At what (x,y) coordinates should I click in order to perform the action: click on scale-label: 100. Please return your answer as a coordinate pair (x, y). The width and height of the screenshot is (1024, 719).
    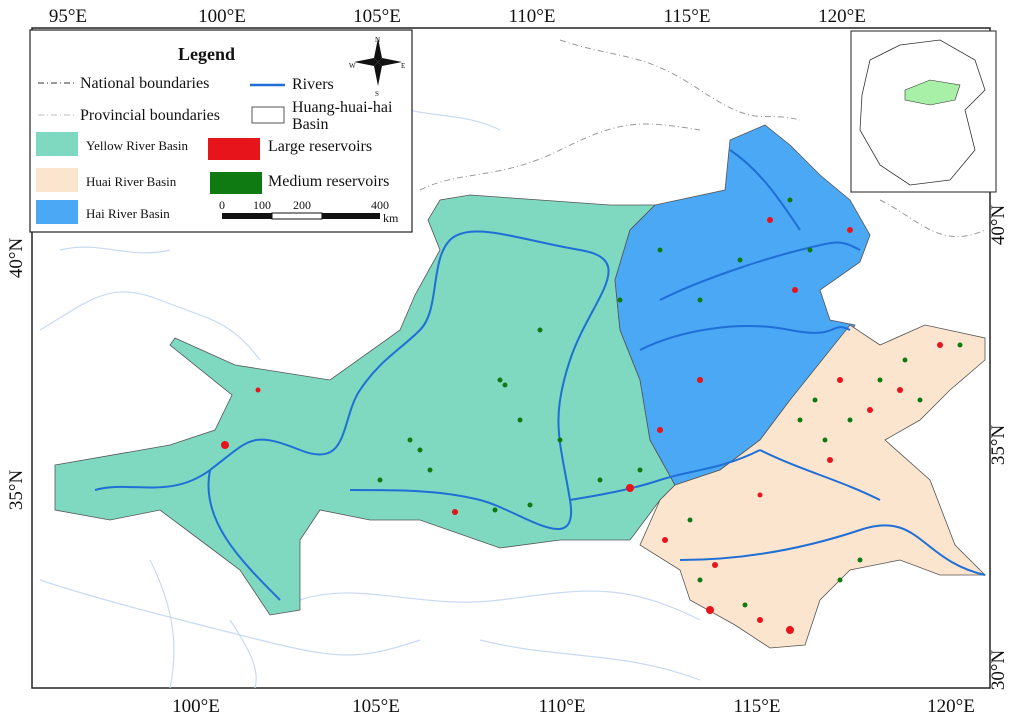
    Looking at the image, I should click on (262, 205).